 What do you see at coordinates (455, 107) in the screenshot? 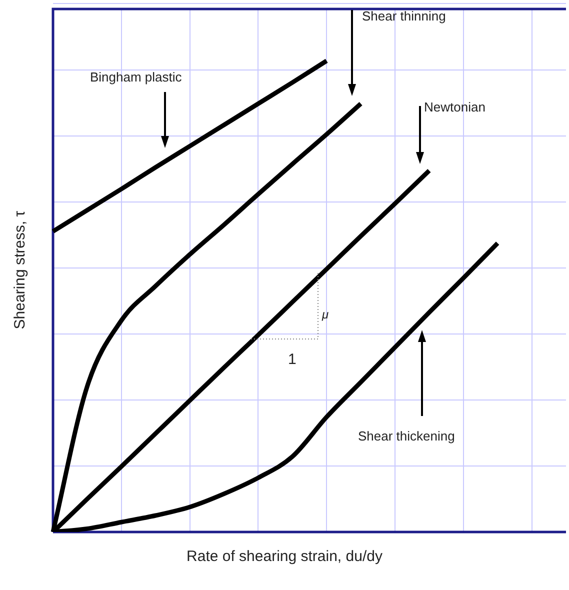
I see `annotation: Newtonian` at bounding box center [455, 107].